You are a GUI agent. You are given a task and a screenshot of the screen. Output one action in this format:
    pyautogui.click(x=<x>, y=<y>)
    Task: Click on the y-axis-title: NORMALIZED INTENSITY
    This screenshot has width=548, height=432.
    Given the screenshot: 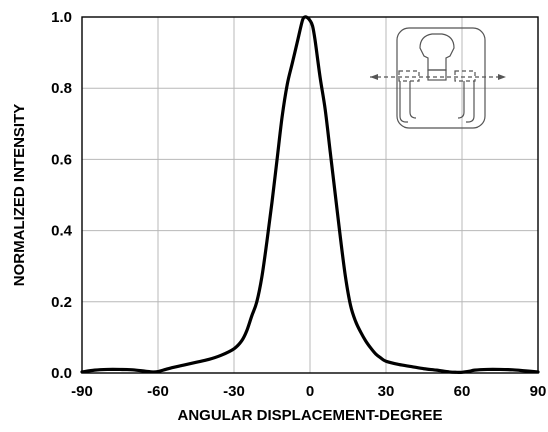 What is the action you would take?
    pyautogui.click(x=19, y=195)
    